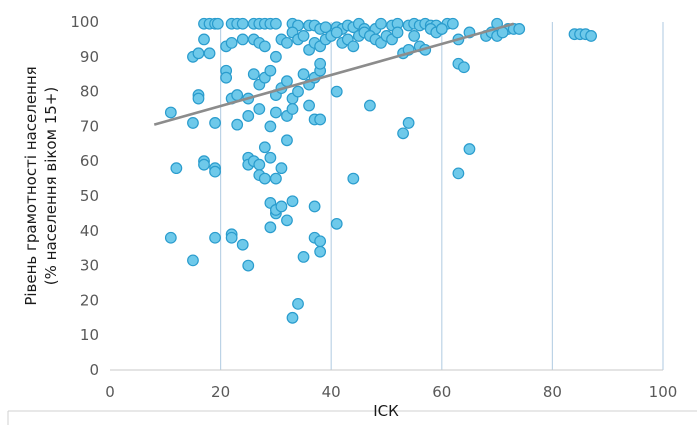  What do you see at coordinates (84, 22) in the screenshot?
I see `y-tick-label: 100` at bounding box center [84, 22].